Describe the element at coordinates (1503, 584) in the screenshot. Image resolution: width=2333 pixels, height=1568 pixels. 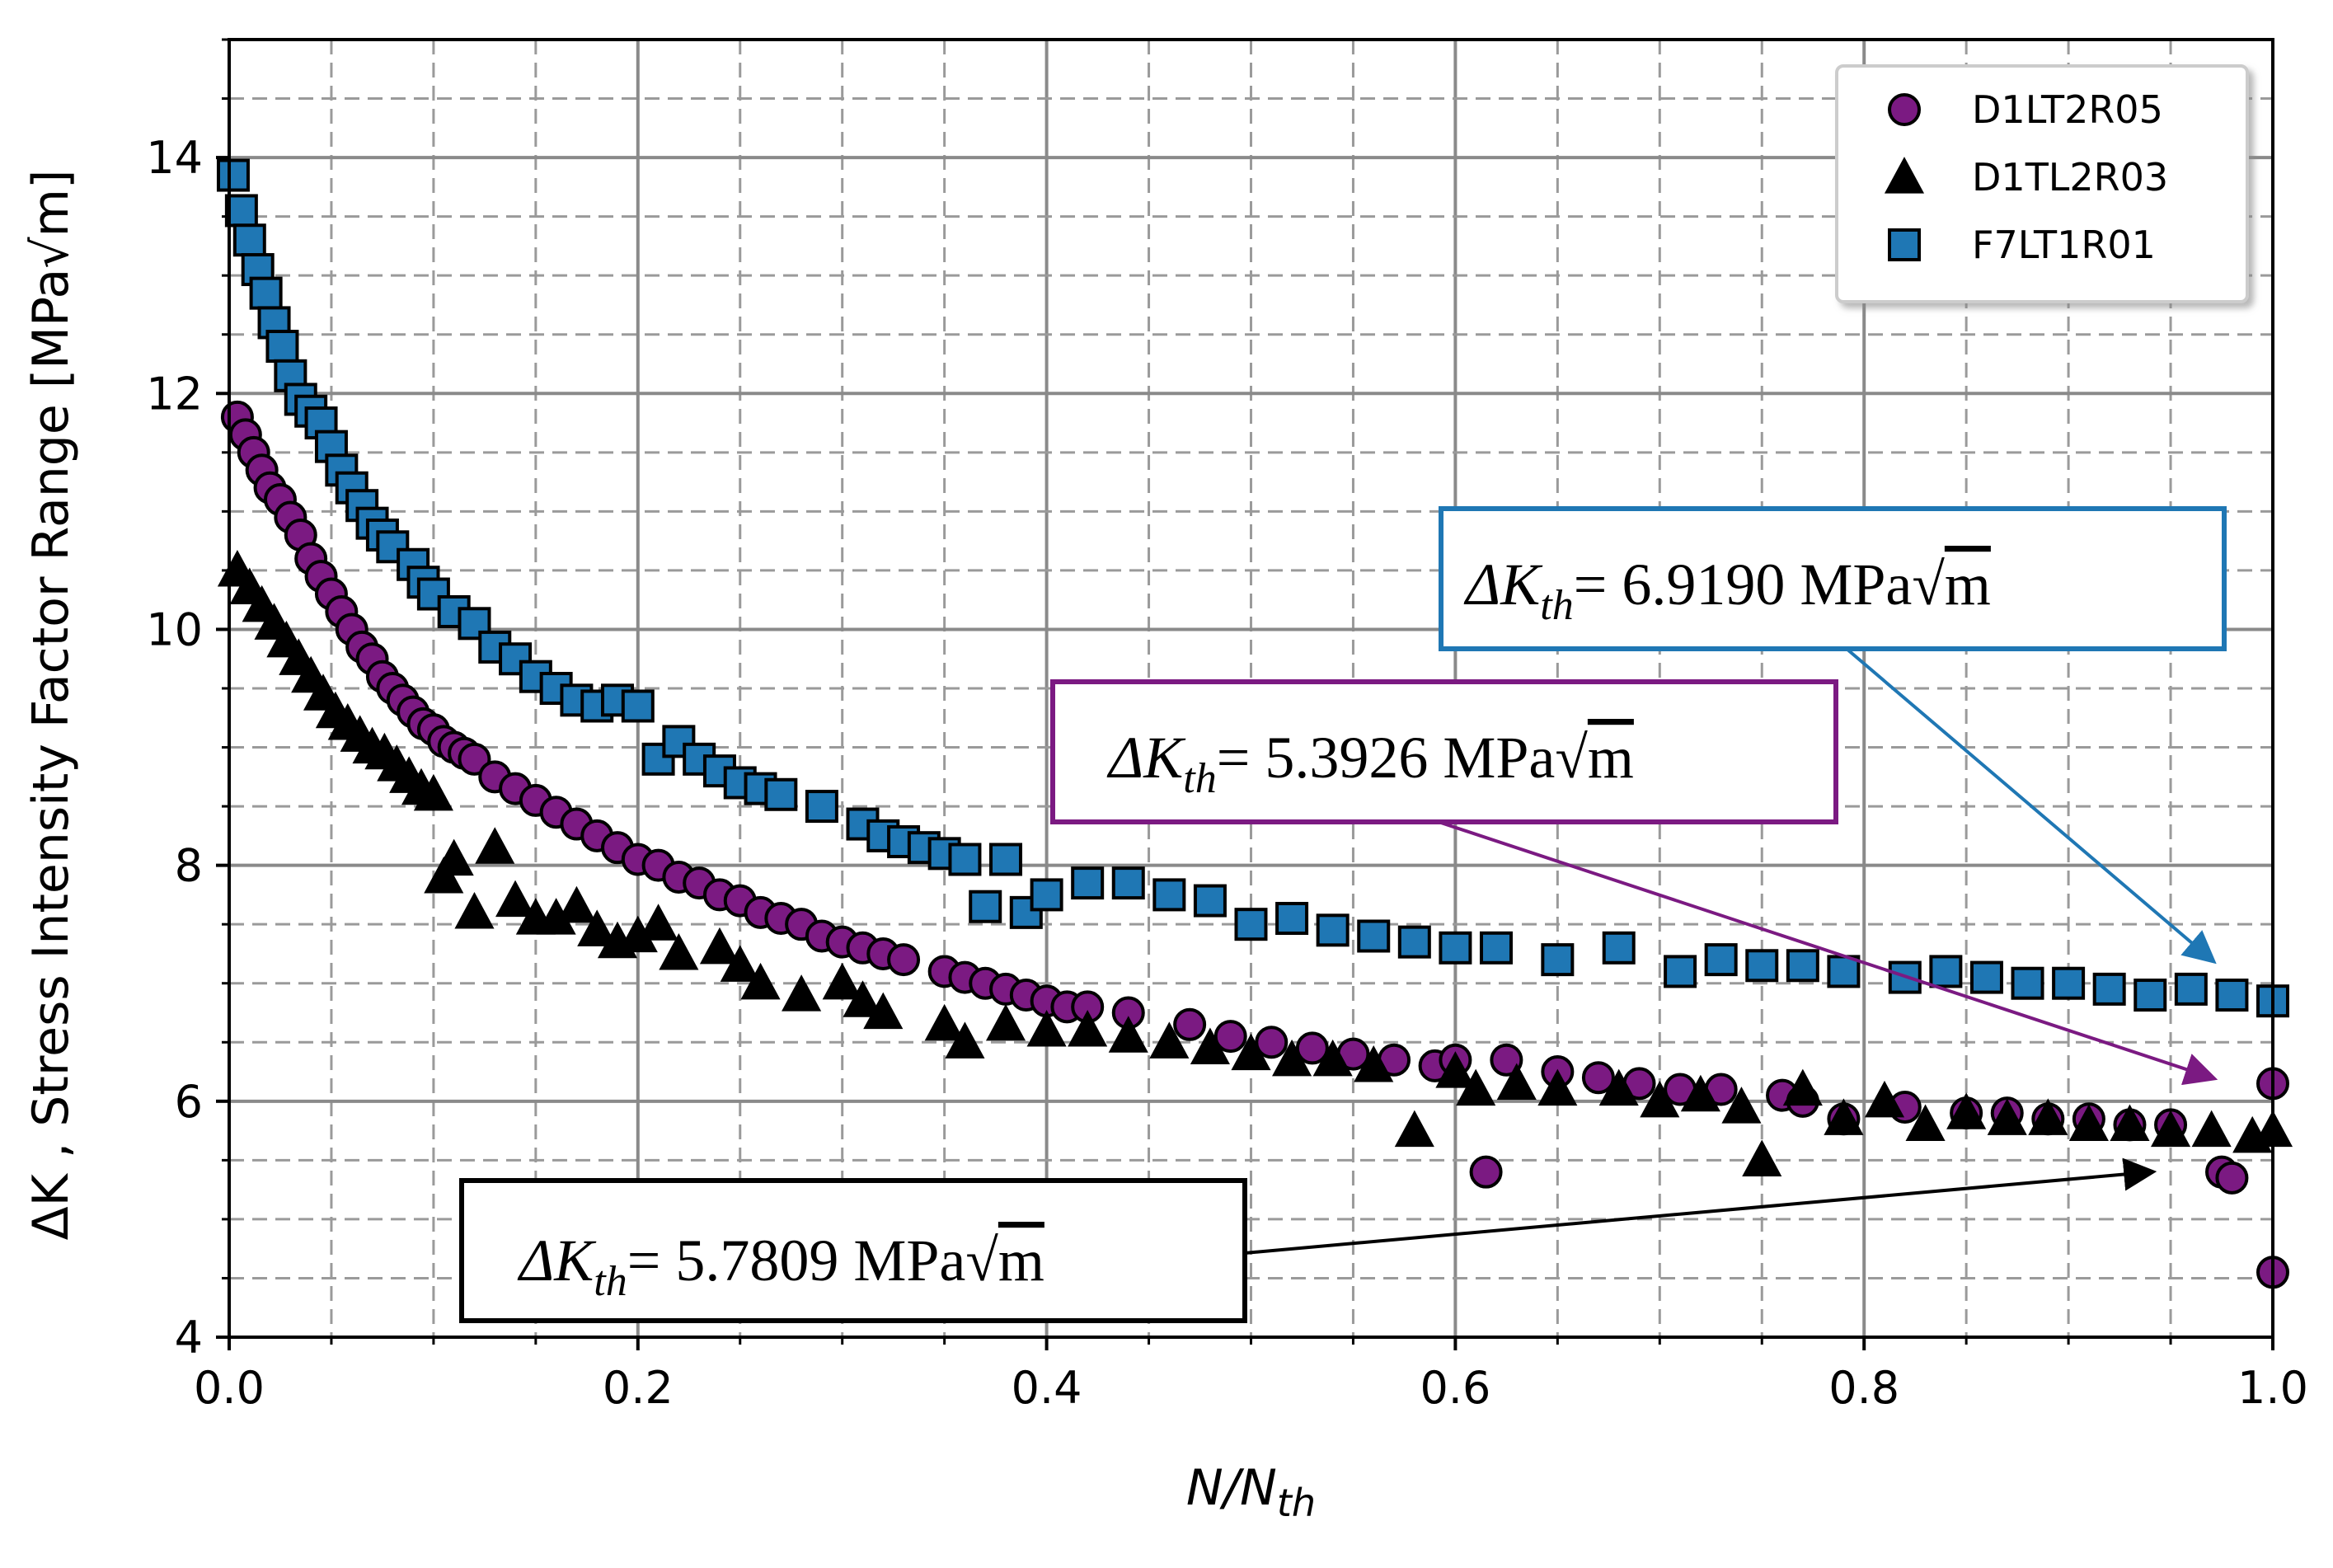
I see `annotation-symbol: ΔK` at that location.